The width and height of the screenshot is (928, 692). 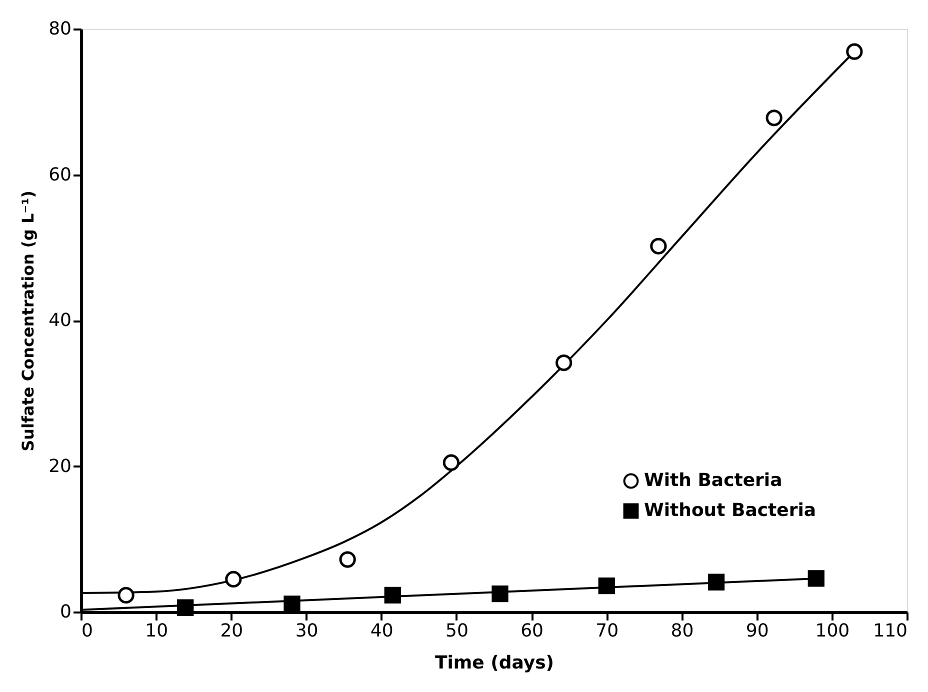 I want to click on x-tick-label: 80, so click(x=682, y=631).